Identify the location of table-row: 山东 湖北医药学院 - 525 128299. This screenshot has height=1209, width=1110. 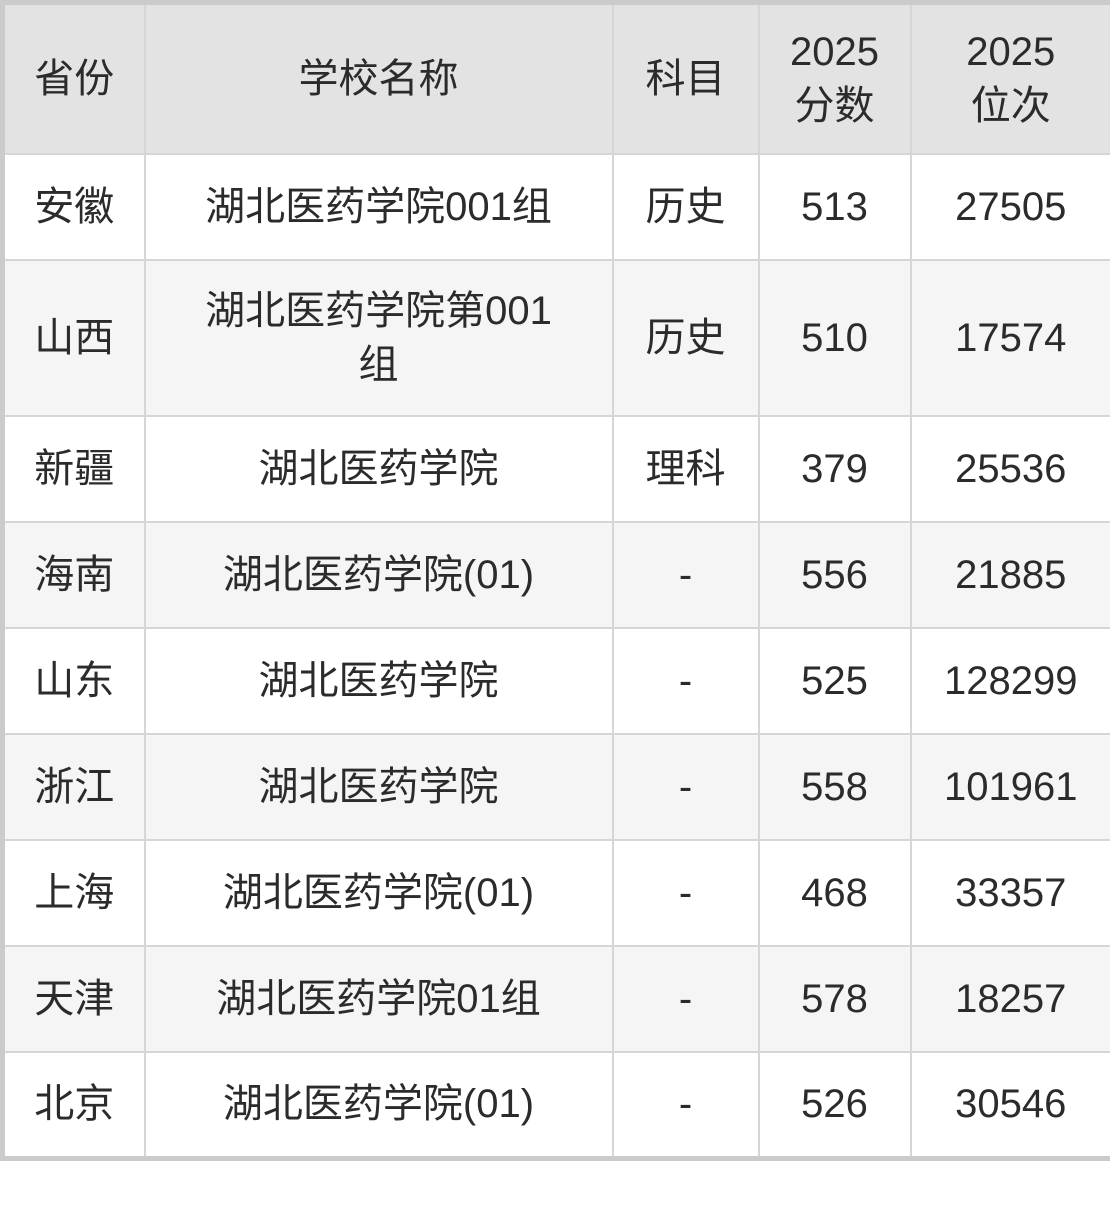
(555, 681).